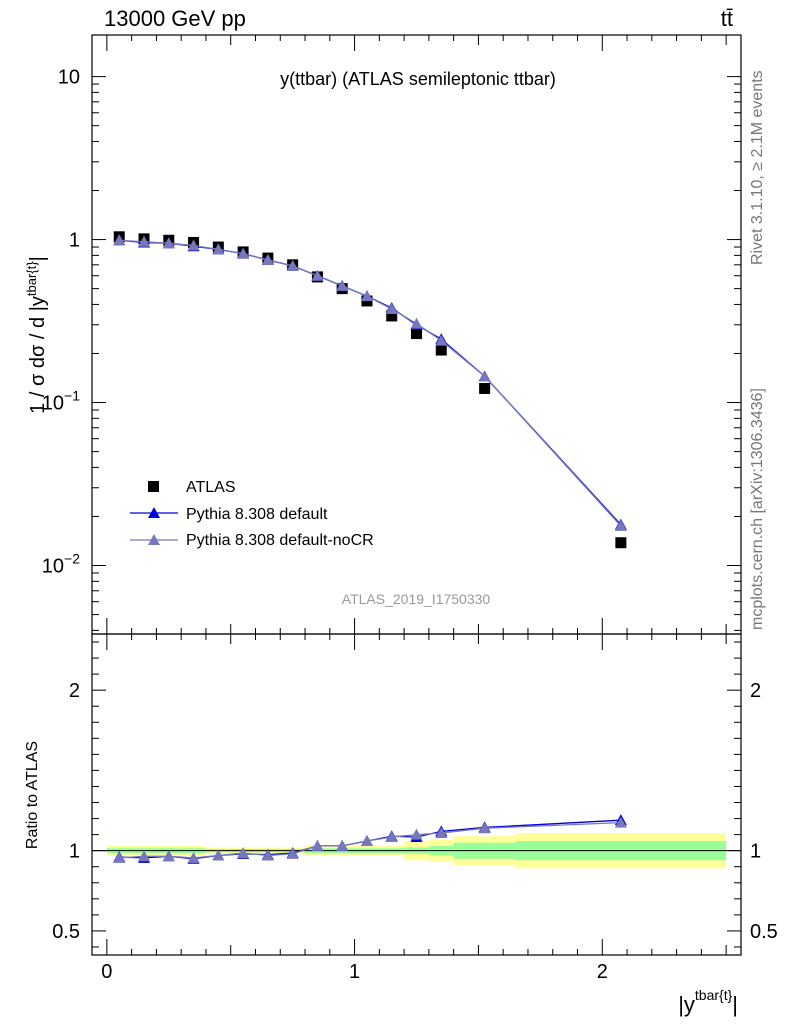  I want to click on ratio-x-tick-label: 0, so click(106, 972).